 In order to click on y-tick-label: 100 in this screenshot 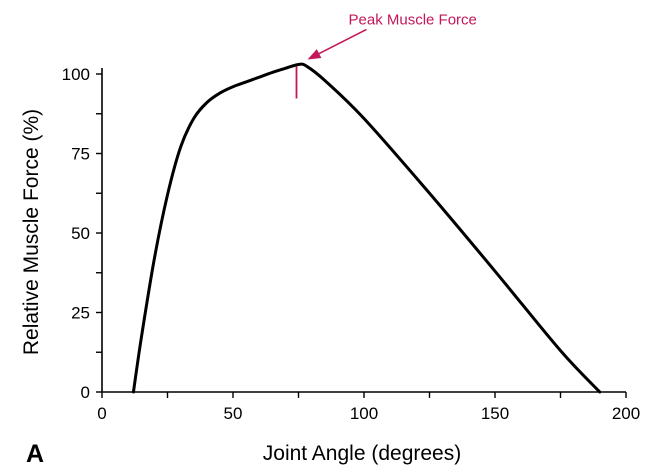, I will do `click(76, 74)`.